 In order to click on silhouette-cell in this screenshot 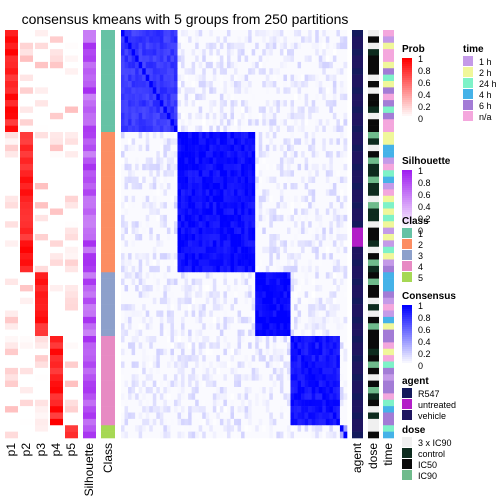, I will do `click(89, 231)`.